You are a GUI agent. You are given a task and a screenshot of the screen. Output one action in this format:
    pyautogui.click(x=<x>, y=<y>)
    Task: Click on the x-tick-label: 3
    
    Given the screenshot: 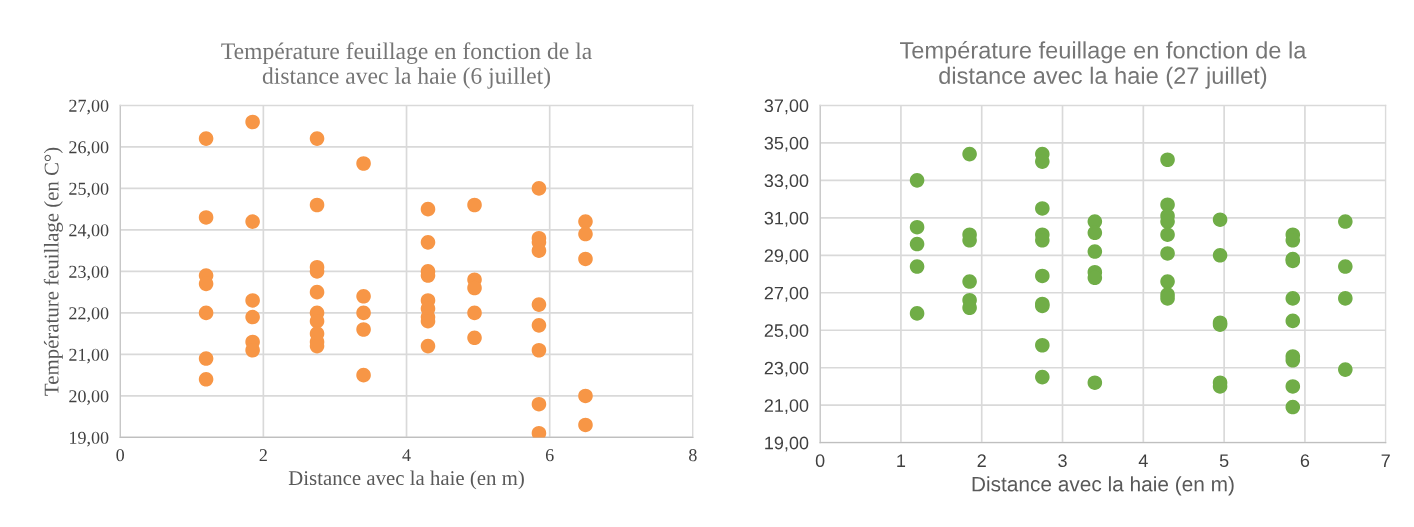 What is the action you would take?
    pyautogui.click(x=1062, y=461)
    